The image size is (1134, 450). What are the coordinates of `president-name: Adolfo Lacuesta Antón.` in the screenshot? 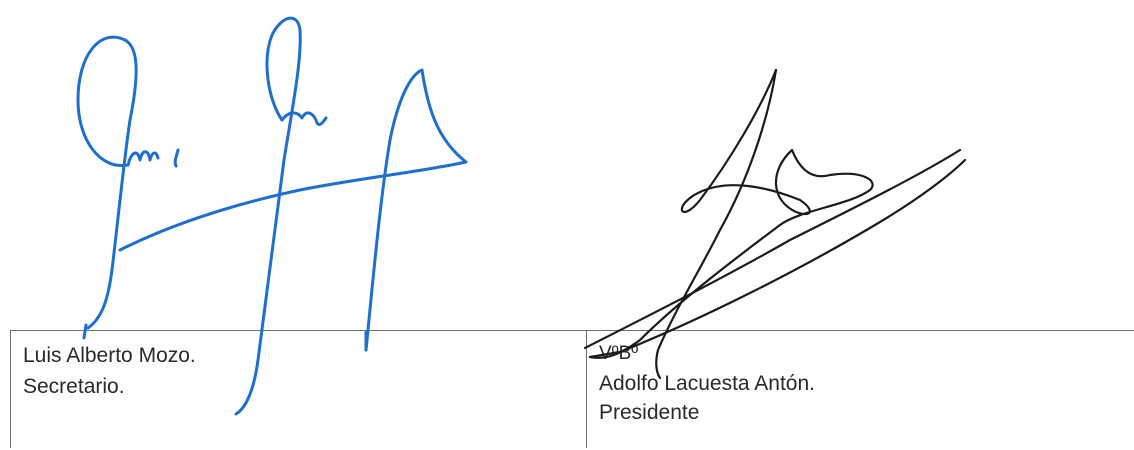 It's located at (707, 383).